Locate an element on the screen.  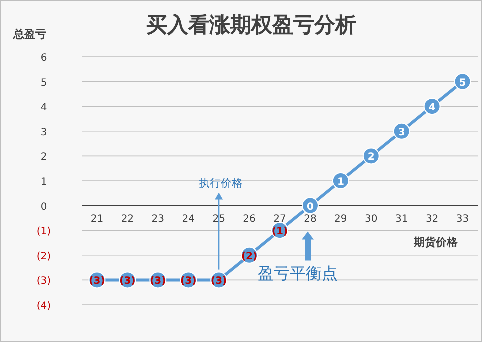
x-tick-label: 32 is located at coordinates (432, 219).